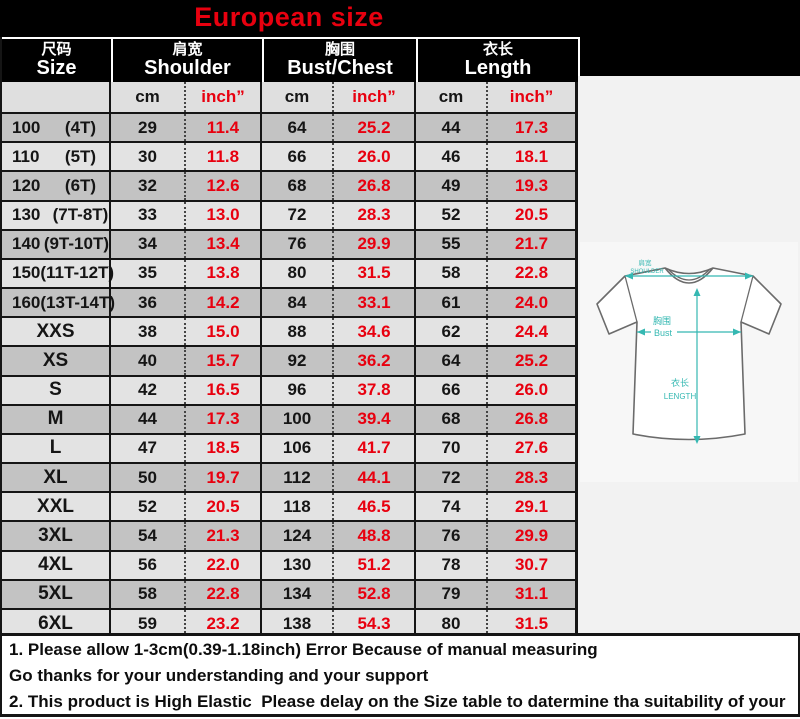 This screenshot has width=800, height=719. What do you see at coordinates (148, 157) in the screenshot?
I see `shoulder-cm-cell: 30` at bounding box center [148, 157].